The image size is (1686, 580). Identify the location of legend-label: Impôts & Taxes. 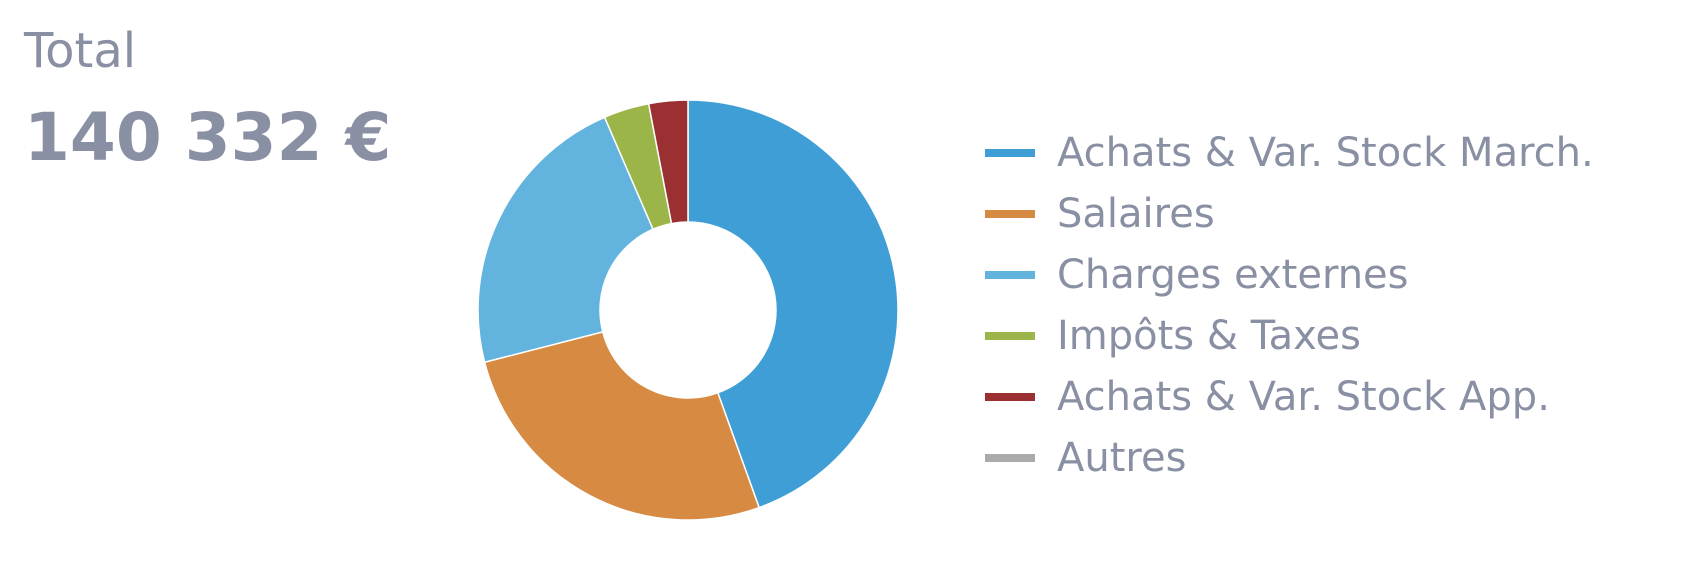
(1209, 335).